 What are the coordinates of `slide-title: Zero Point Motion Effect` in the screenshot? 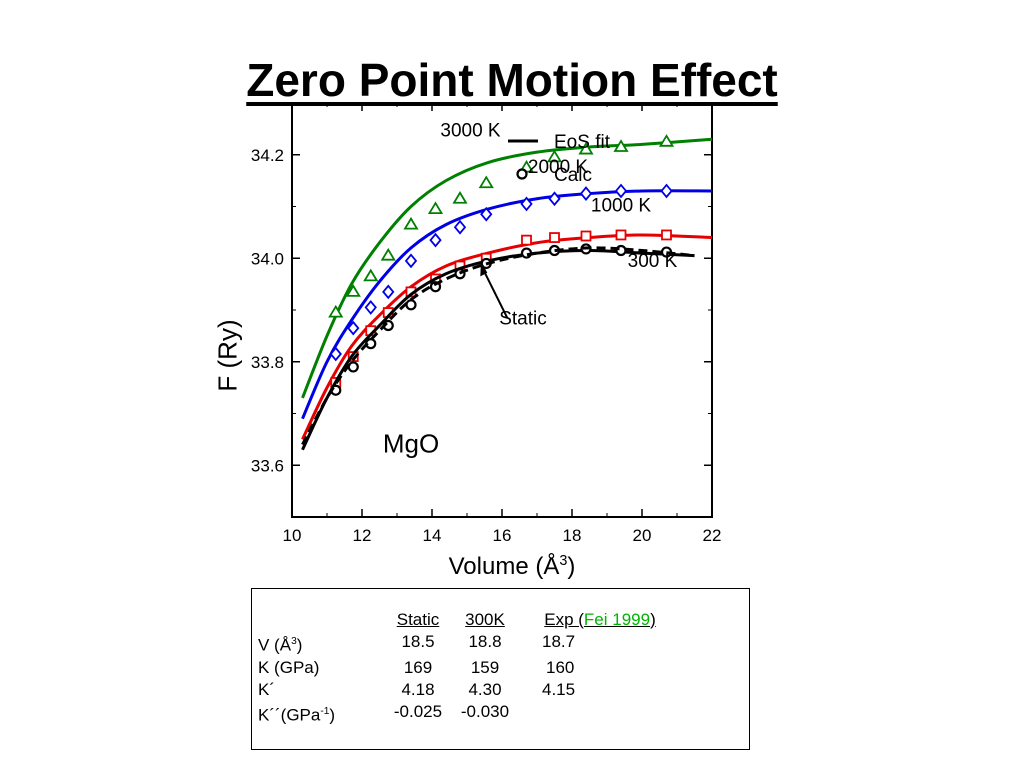 It's located at (512, 79).